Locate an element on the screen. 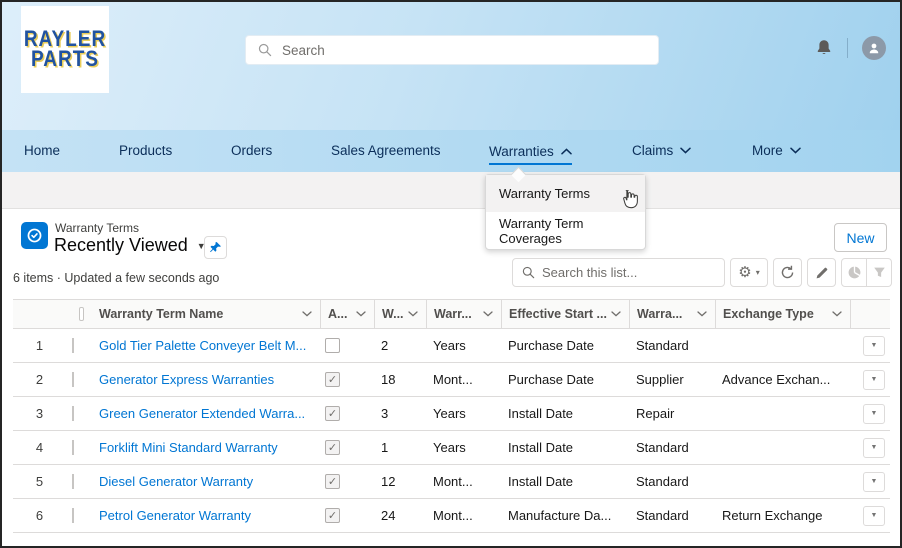 Image resolution: width=902 pixels, height=548 pixels. new-button: New is located at coordinates (860, 237).